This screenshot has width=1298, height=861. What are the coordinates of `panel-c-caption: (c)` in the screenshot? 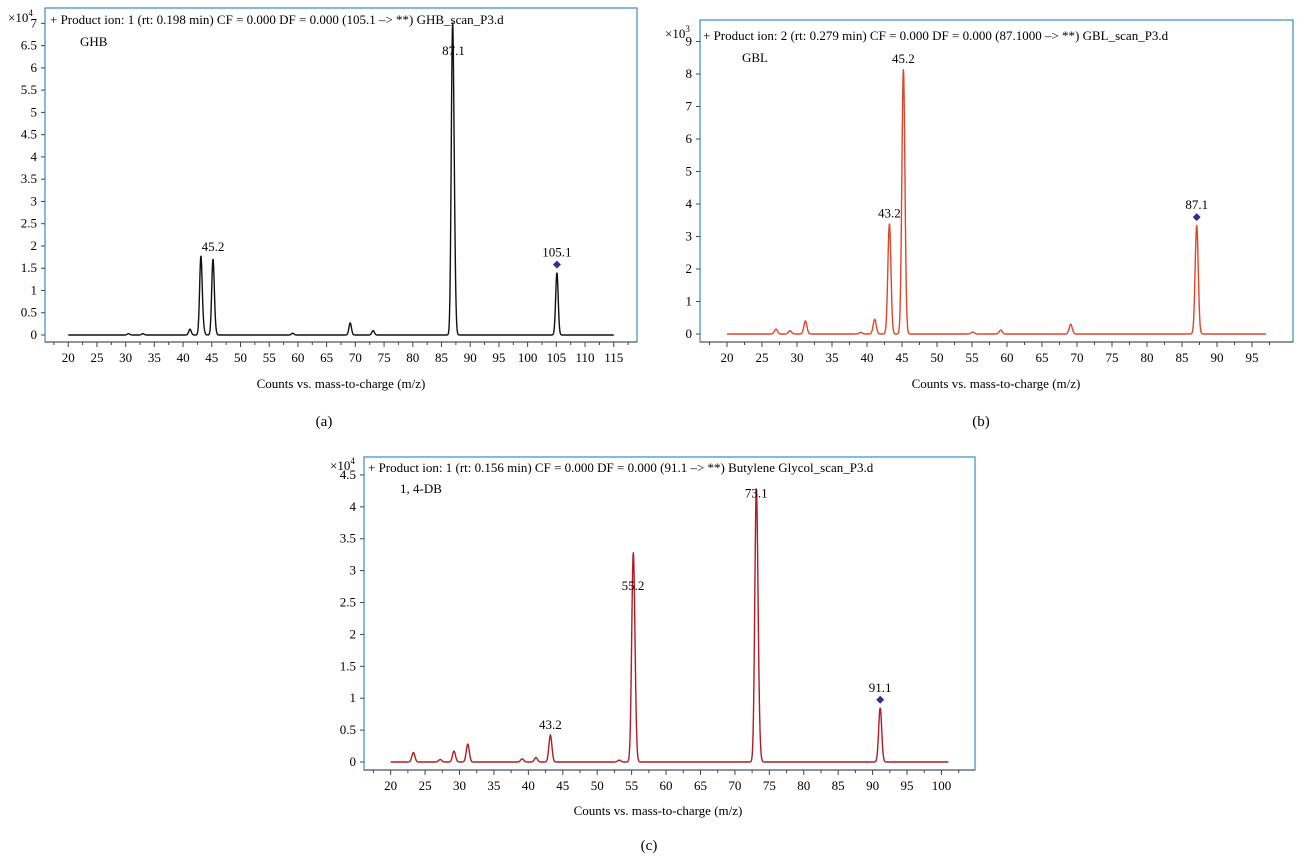 It's located at (649, 846).